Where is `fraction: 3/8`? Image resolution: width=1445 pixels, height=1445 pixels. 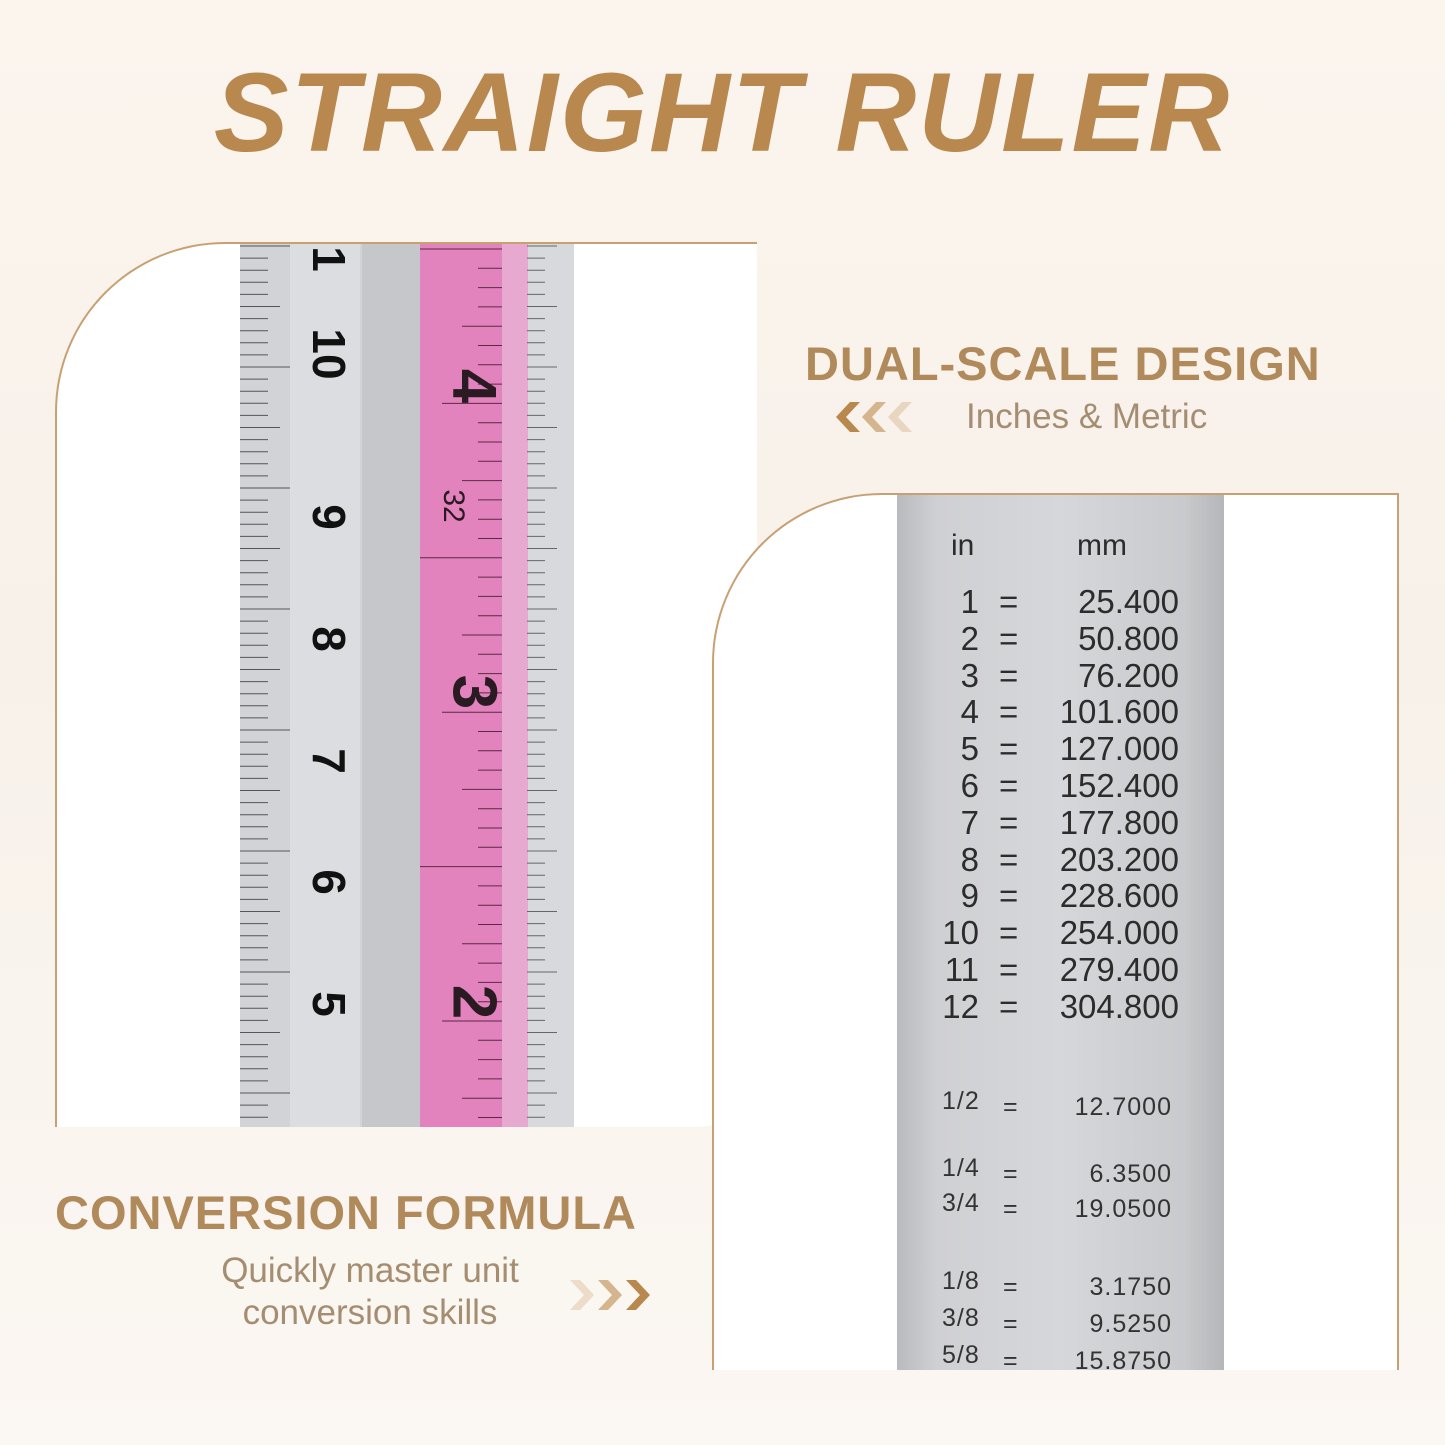
fraction: 3/8 is located at coordinates (961, 1318).